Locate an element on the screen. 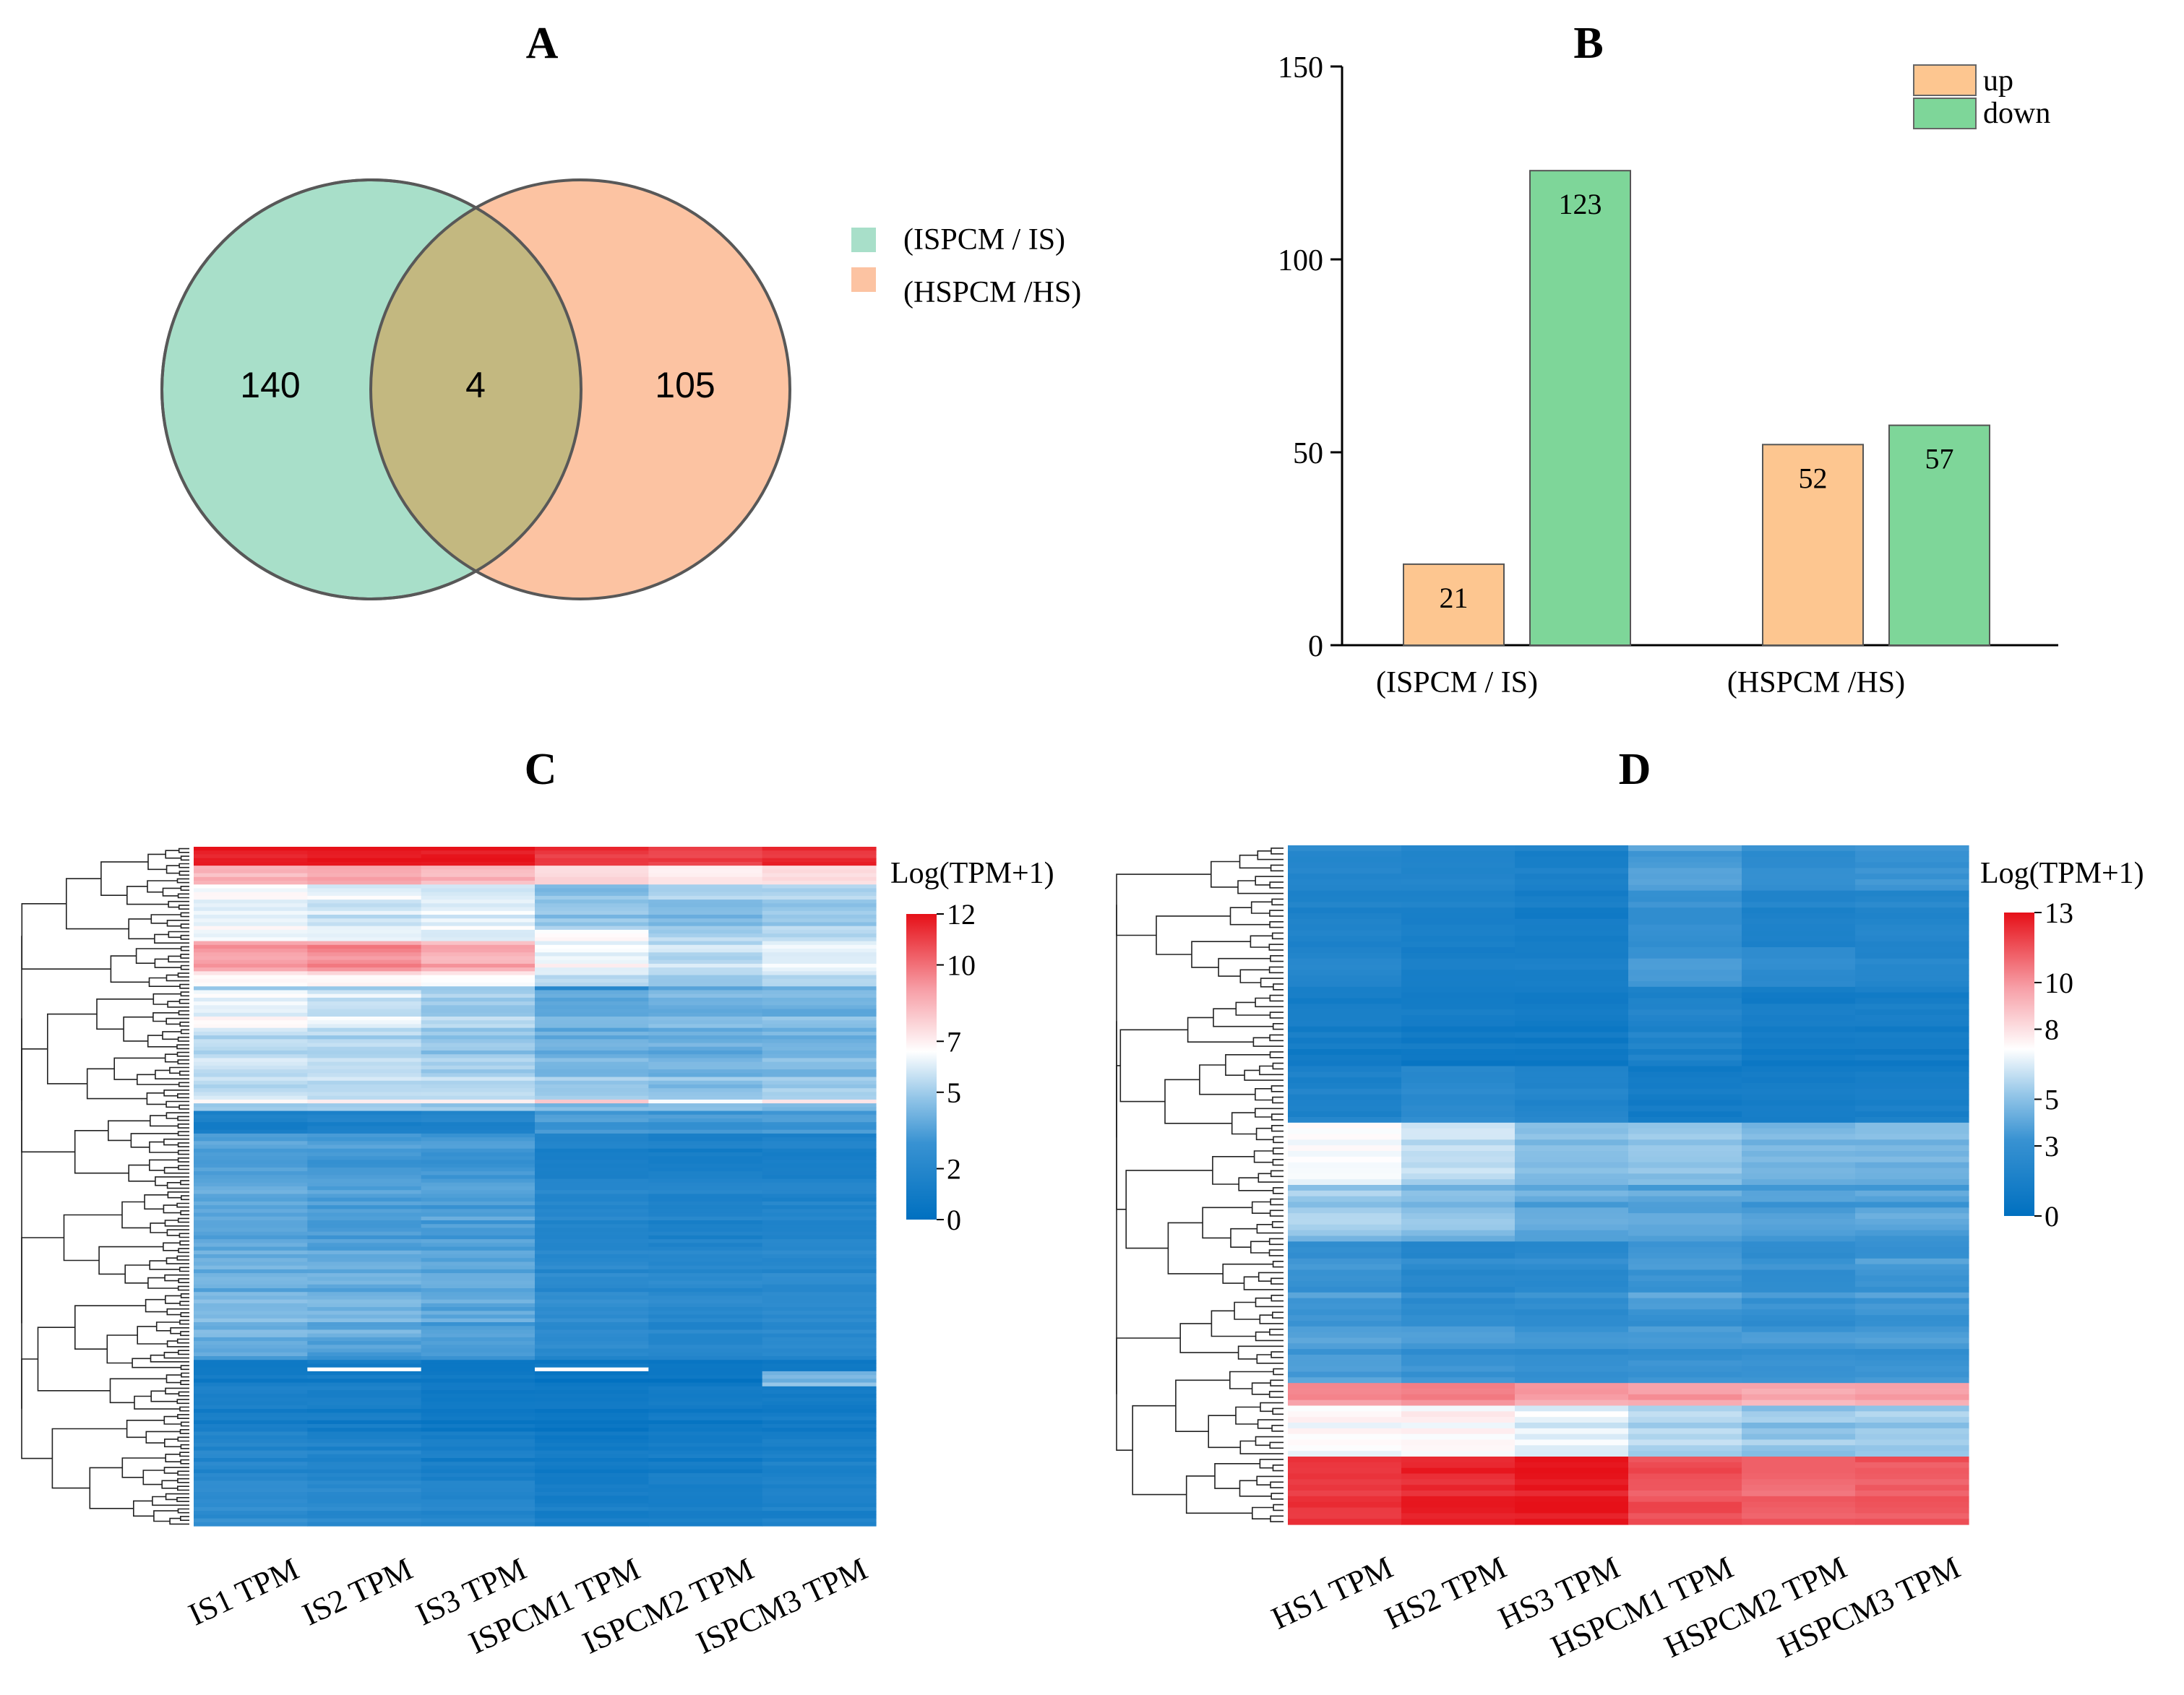 The image size is (2184, 1695). bar-value-label-up-0: 21 is located at coordinates (1454, 598).